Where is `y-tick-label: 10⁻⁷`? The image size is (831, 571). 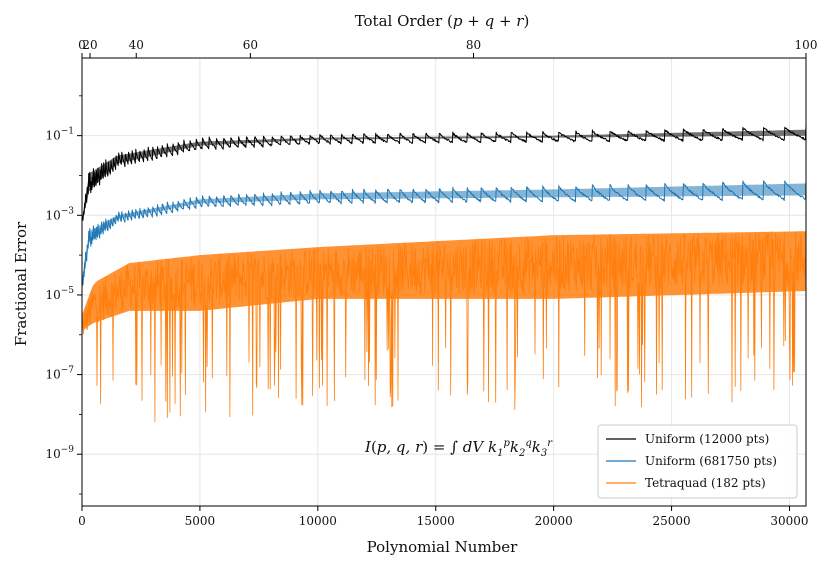
y-tick-label: 10⁻⁷ is located at coordinates (59, 374).